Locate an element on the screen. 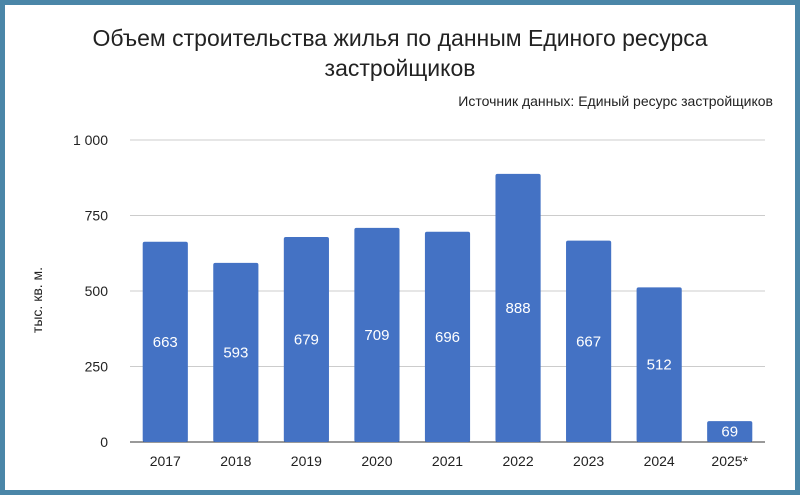  bar-2021 is located at coordinates (447, 336).